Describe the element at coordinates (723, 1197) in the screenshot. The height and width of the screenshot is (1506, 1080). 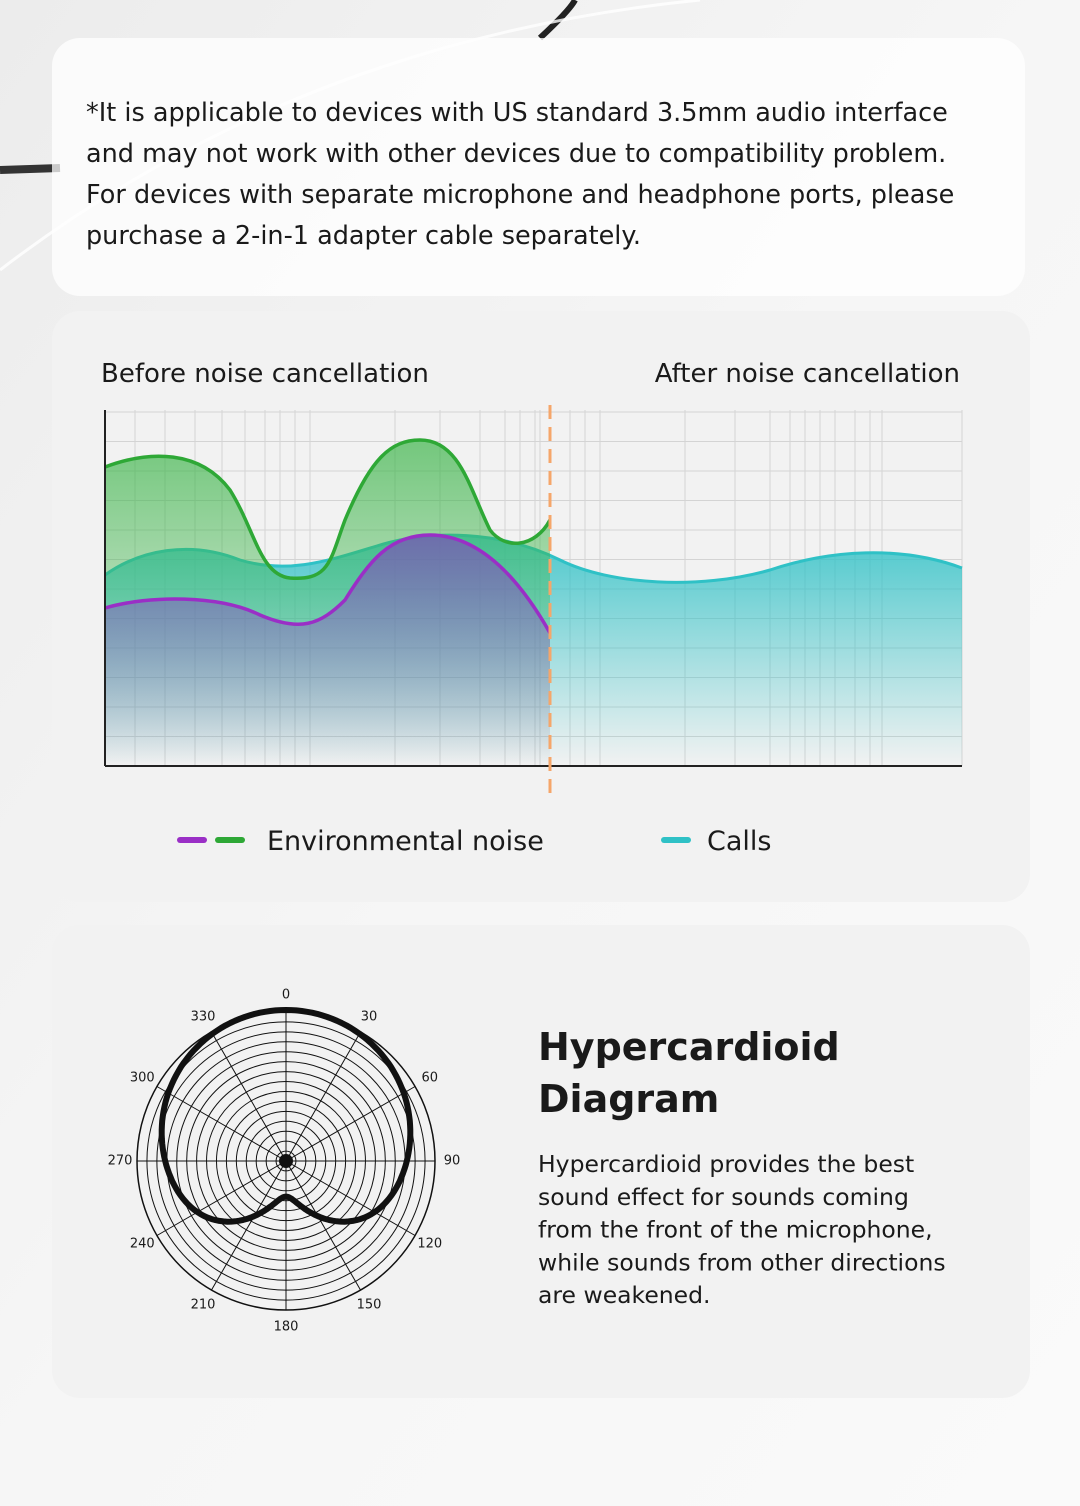
I see `description-line: sound effect for sounds coming` at that location.